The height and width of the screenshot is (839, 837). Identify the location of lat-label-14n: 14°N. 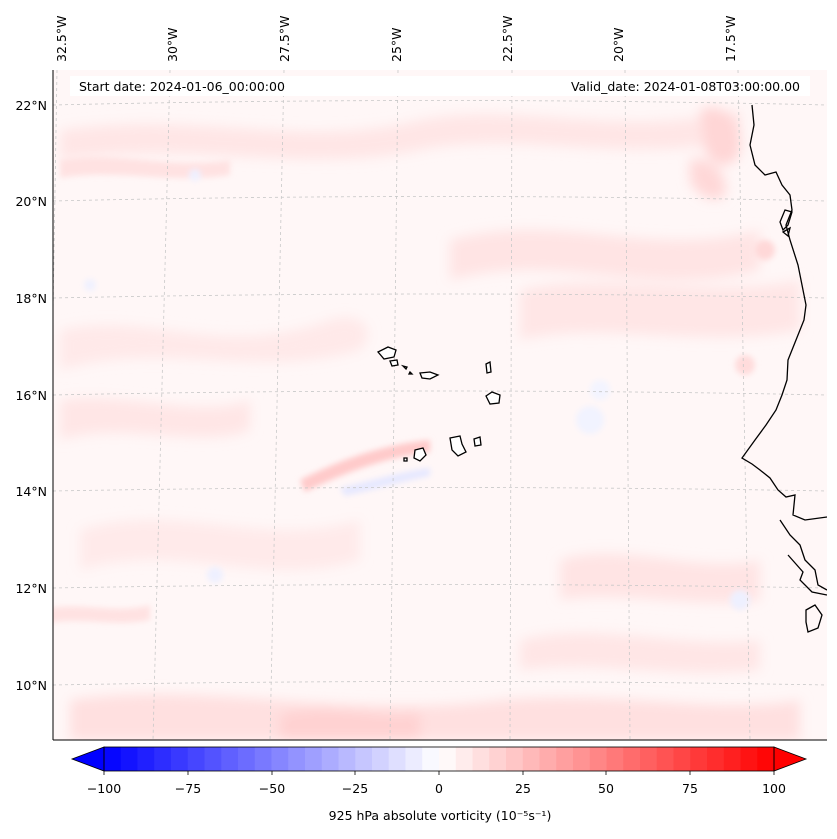
(31, 491).